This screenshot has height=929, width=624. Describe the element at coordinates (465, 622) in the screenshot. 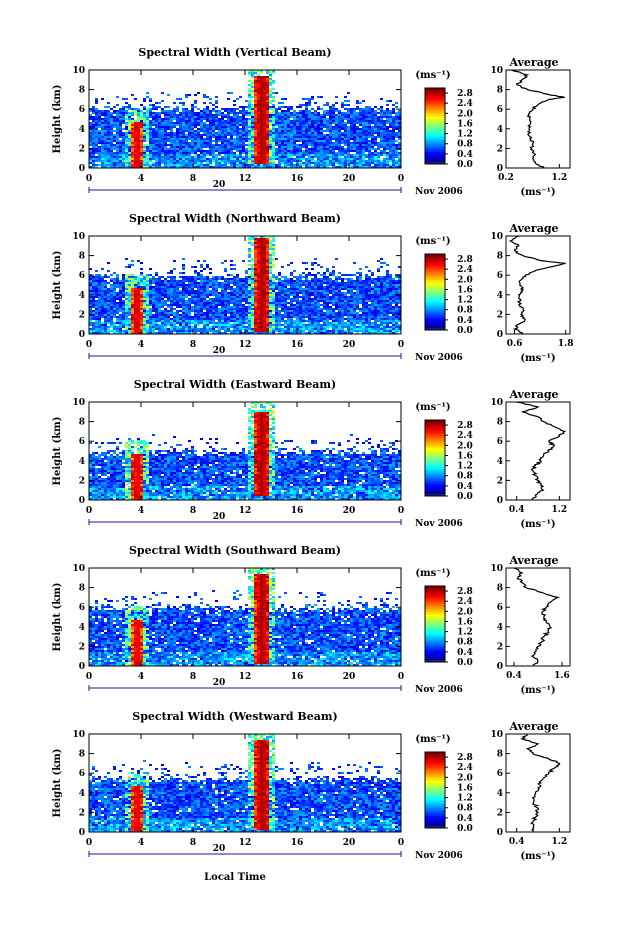

I see `colorbar-tick-label: 1.6` at that location.